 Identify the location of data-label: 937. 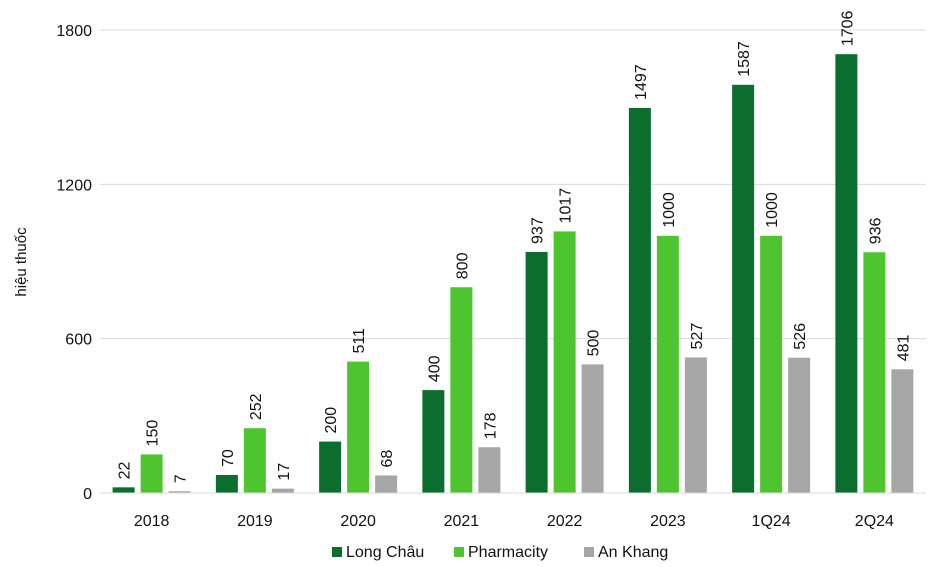
(538, 230).